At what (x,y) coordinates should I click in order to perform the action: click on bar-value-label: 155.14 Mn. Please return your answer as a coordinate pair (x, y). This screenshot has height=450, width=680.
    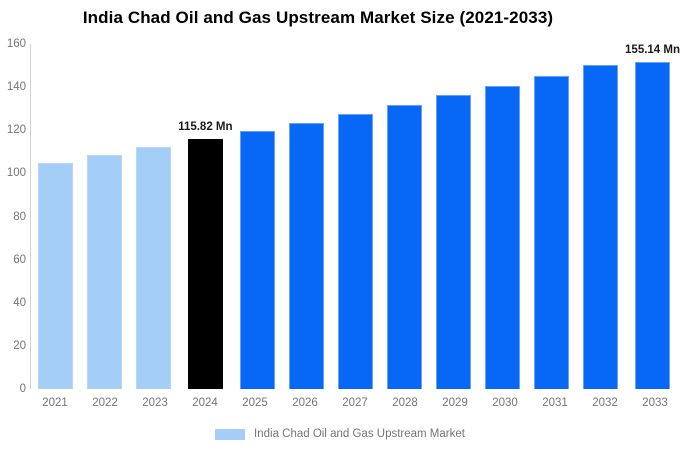
    Looking at the image, I should click on (652, 50).